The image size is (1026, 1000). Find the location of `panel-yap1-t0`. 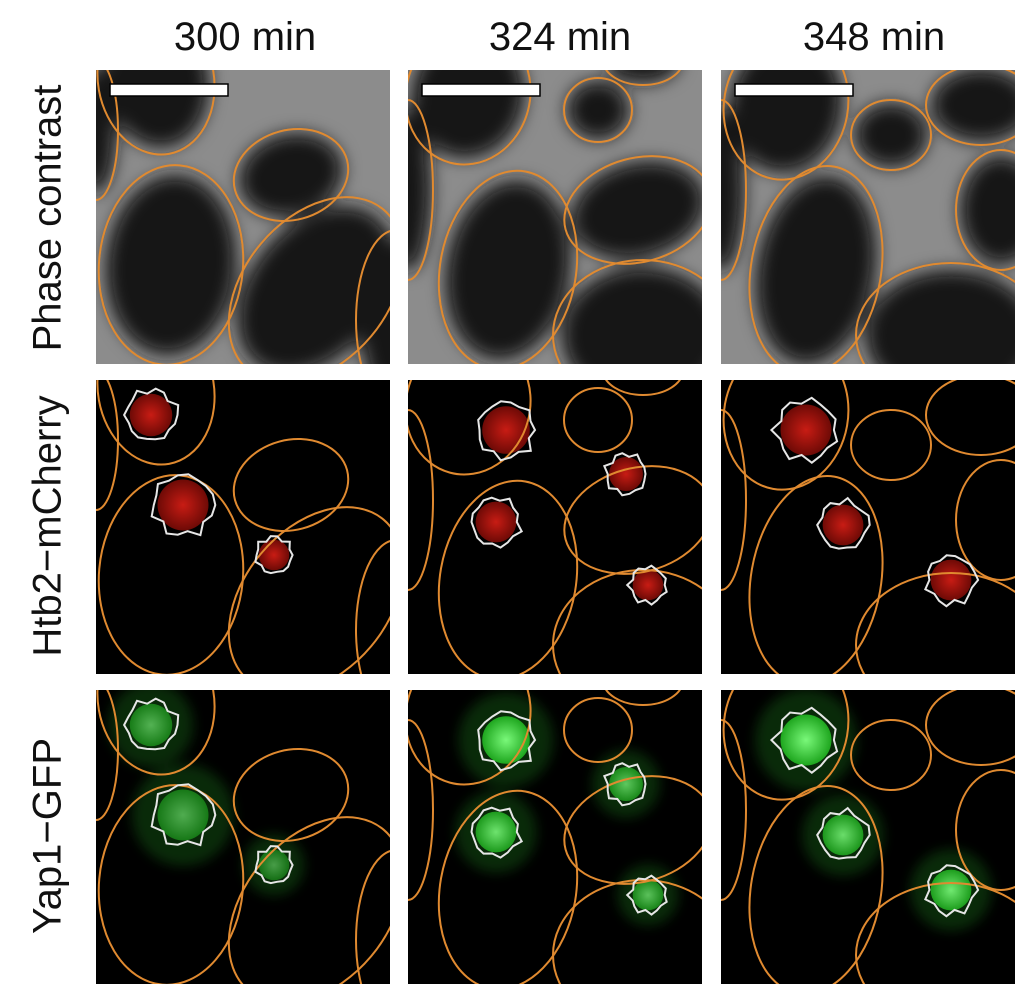

panel-yap1-t0 is located at coordinates (243, 837).